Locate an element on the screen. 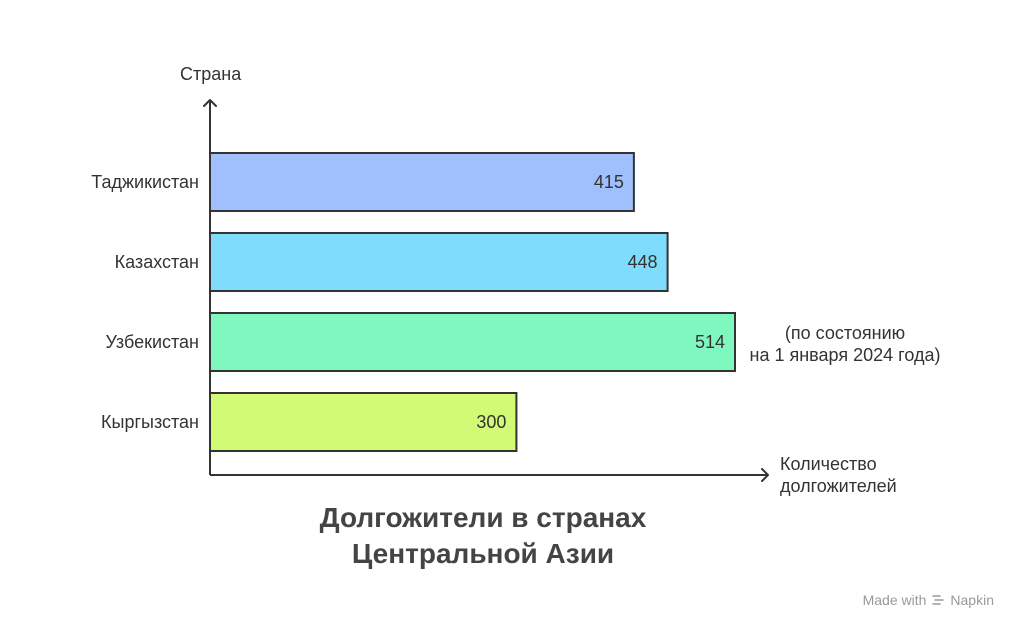  chart-title-line-2: Центральной Азии is located at coordinates (483, 553).